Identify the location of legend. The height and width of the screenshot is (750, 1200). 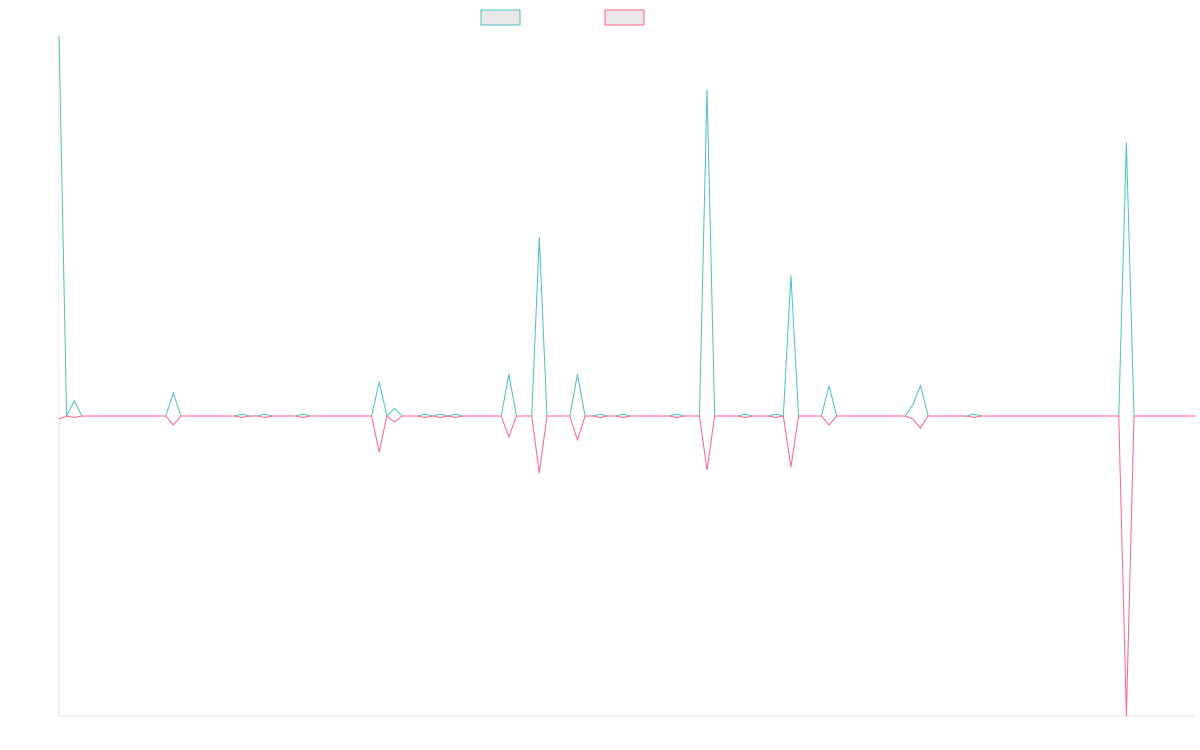
(562, 17).